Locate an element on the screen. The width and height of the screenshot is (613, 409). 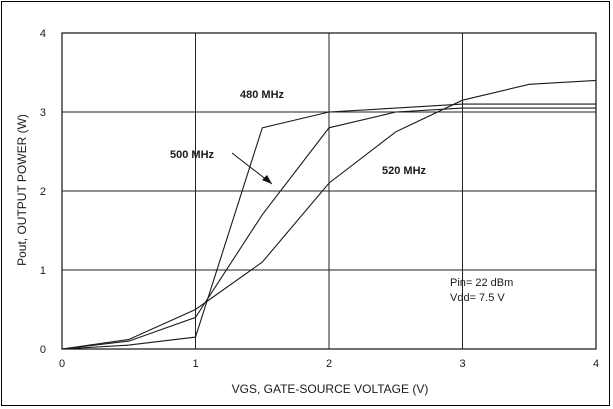
series-label-480: 480 MHz is located at coordinates (262, 95).